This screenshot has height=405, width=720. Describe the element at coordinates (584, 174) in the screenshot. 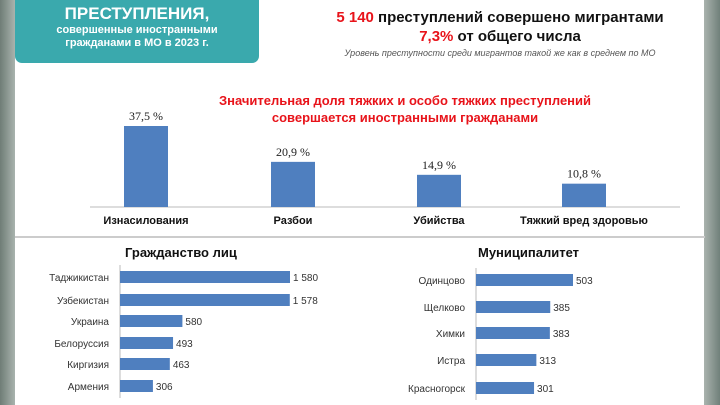

I see `data-label: 10,8 %` at that location.